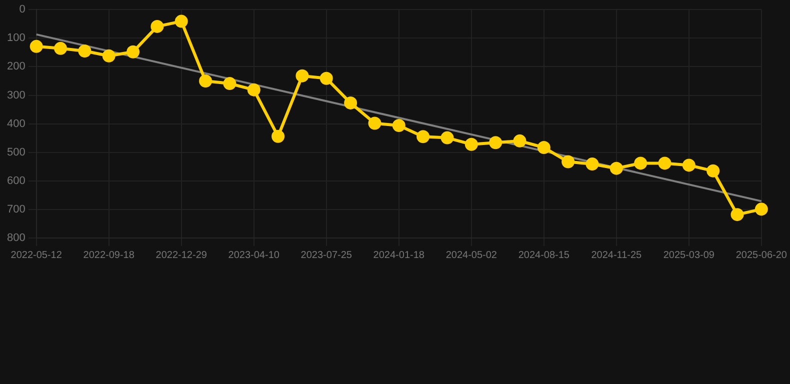 This screenshot has height=384, width=790. Describe the element at coordinates (762, 255) in the screenshot. I see `x-tick-label: 2025-06-20` at that location.